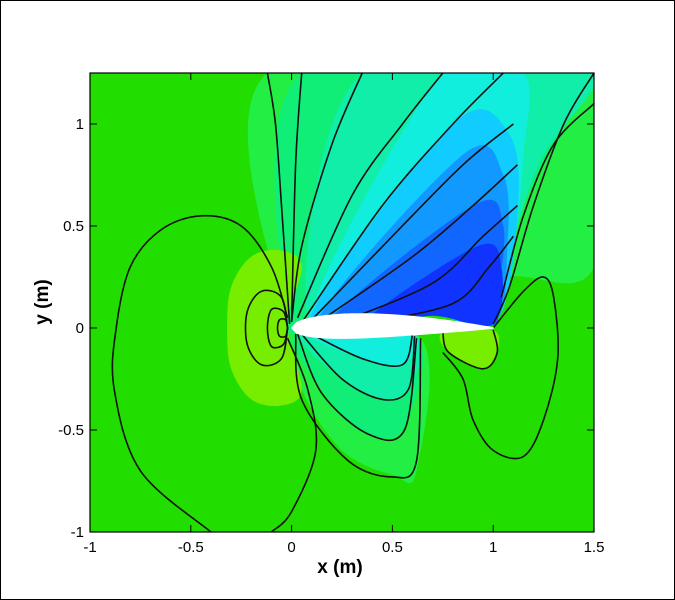 The width and height of the screenshot is (675, 600). Describe the element at coordinates (392, 547) in the screenshot. I see `x-tick-label: 0.5` at that location.